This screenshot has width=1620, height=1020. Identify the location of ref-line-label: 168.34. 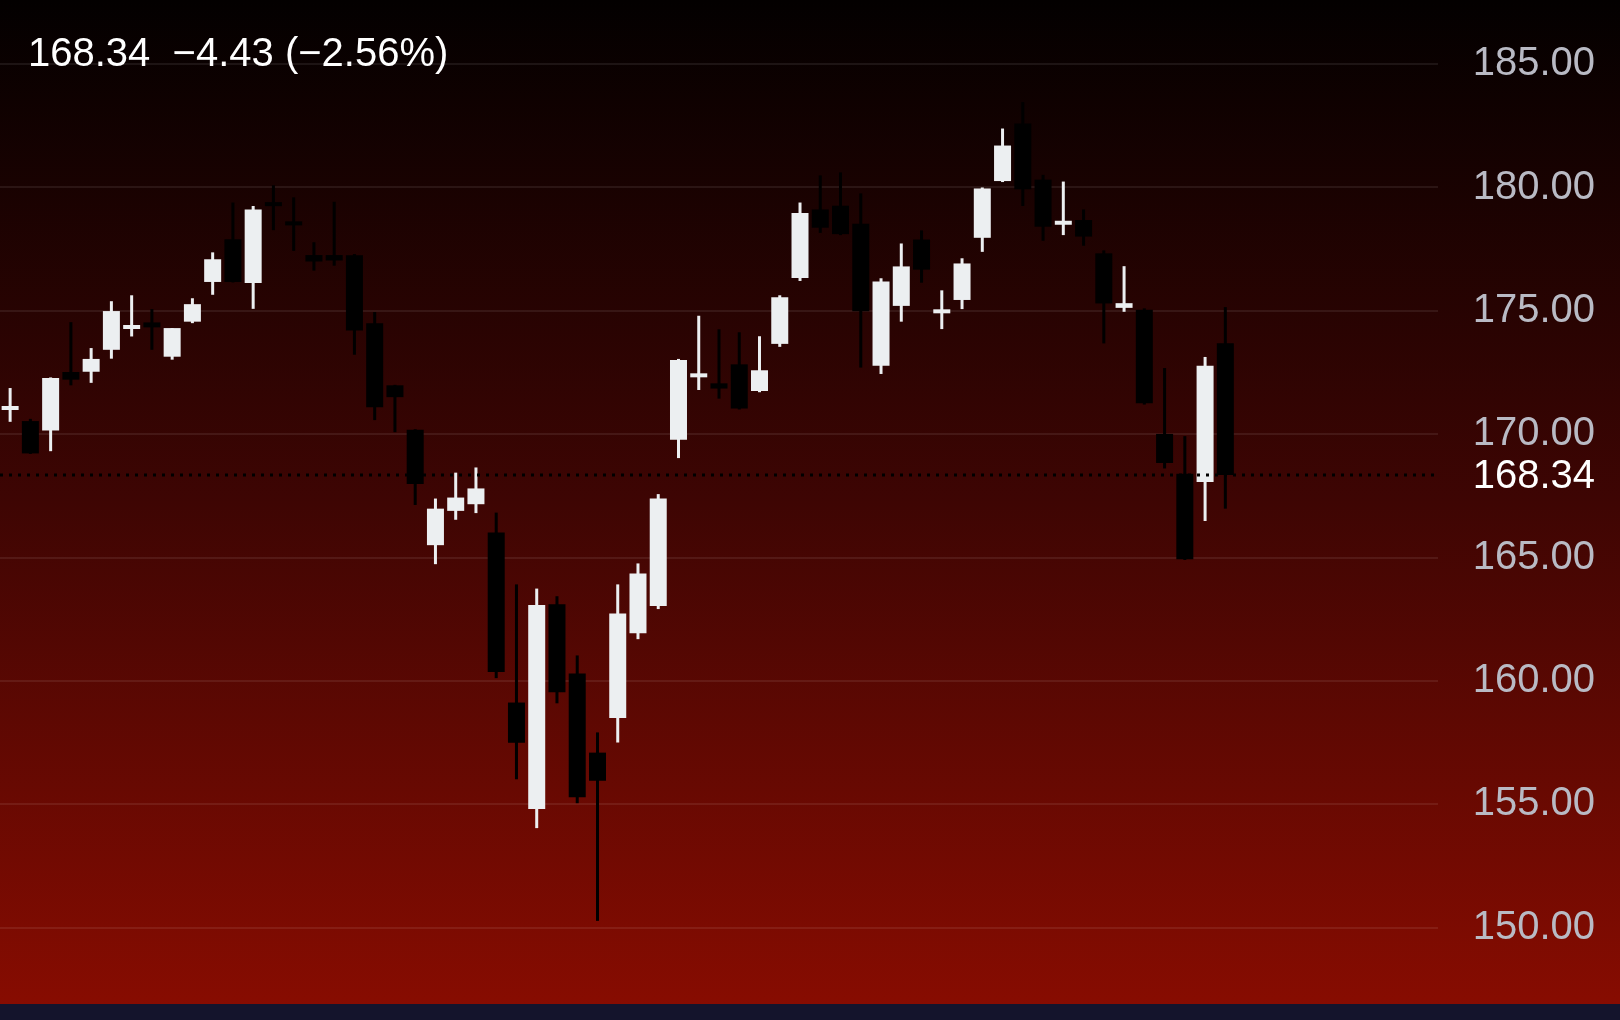
(1533, 474).